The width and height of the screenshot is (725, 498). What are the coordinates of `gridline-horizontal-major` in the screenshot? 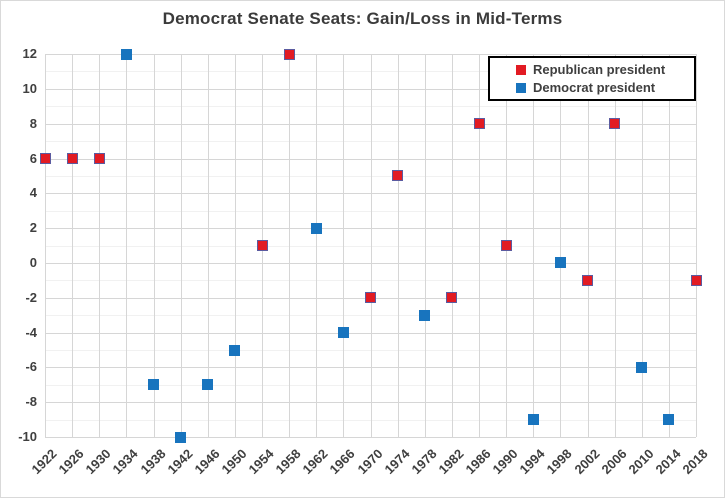 It's located at (370, 437).